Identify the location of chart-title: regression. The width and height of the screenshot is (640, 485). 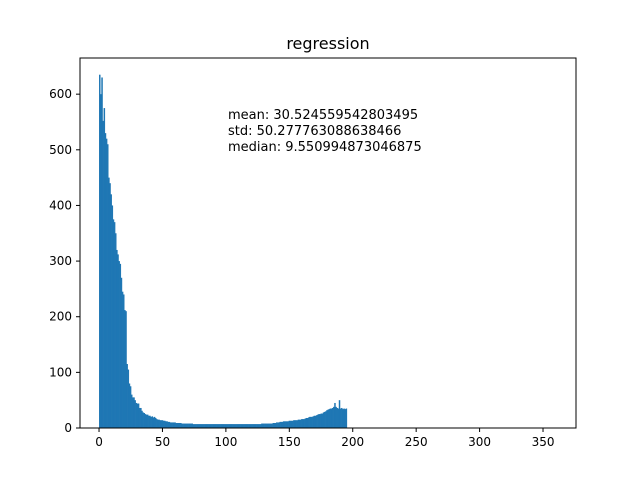
(327, 43).